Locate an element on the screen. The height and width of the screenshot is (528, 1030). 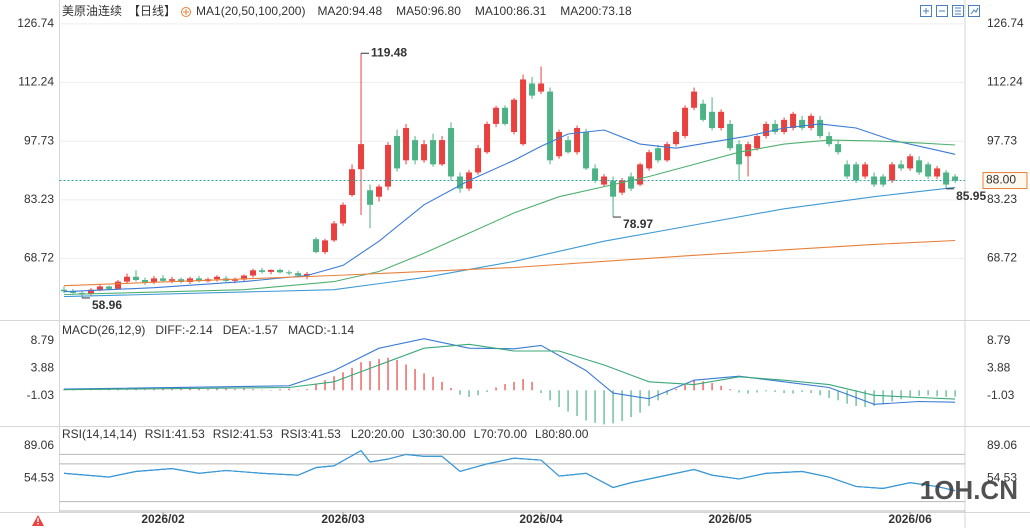
add-indicator-icon is located at coordinates (186, 12).